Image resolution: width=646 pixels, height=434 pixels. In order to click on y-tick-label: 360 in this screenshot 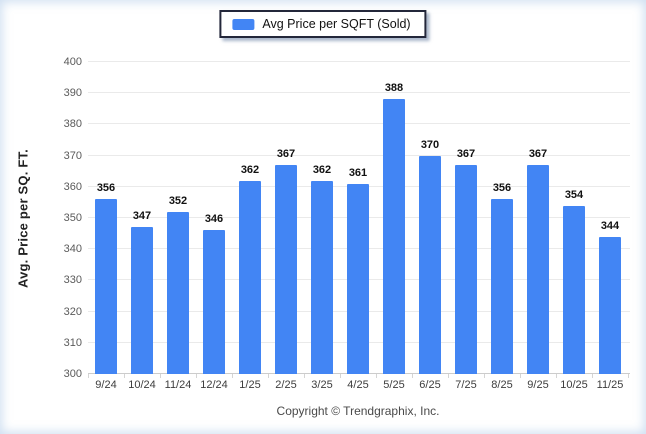, I will do `click(72, 186)`.